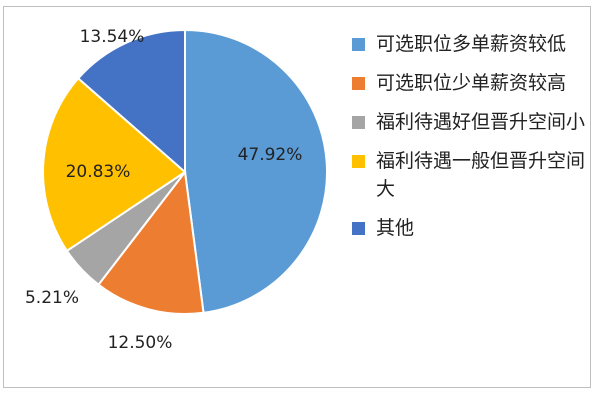  Describe the element at coordinates (395, 228) in the screenshot. I see `legend-label: 其他` at that location.